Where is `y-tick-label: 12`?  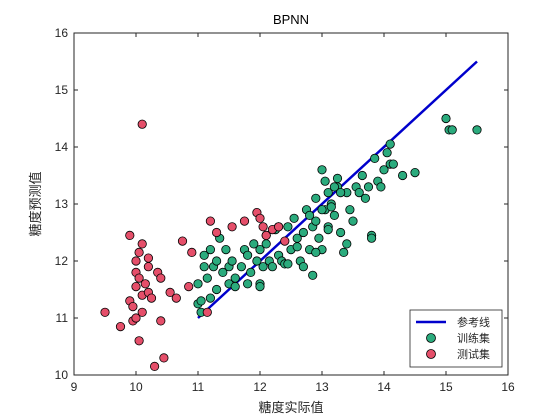
y-tick-label: 12 is located at coordinates (62, 261).